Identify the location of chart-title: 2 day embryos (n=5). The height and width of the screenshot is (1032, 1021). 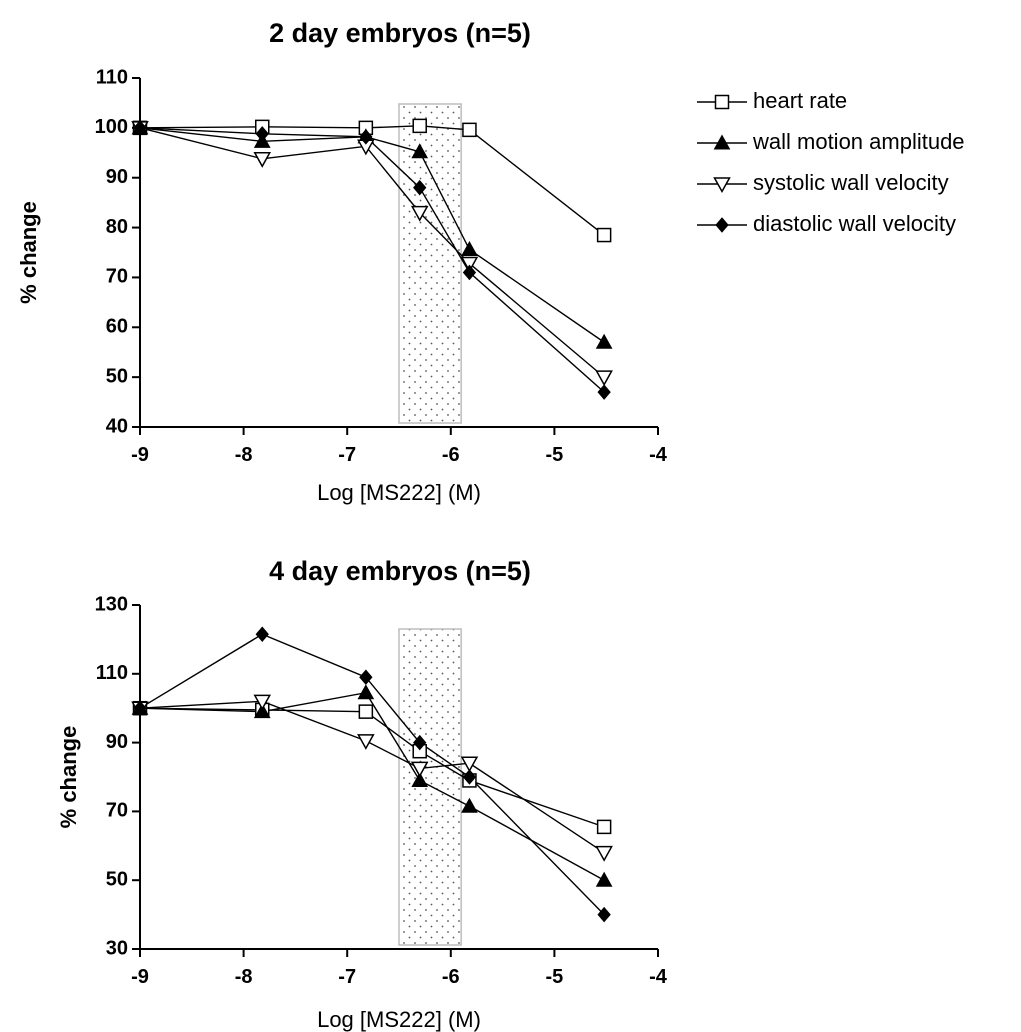
(400, 33).